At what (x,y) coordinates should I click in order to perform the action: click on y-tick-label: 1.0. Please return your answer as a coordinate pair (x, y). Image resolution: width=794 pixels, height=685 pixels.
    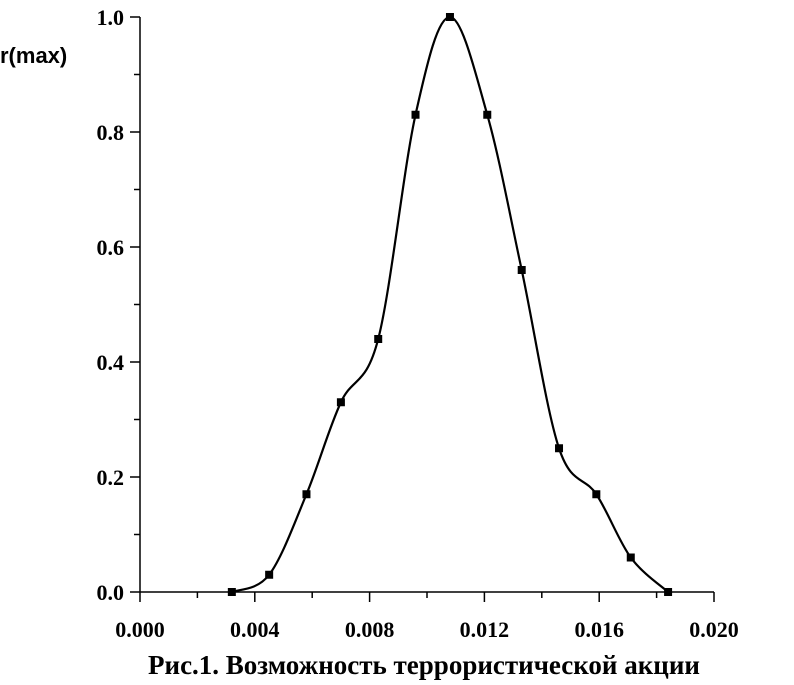
    Looking at the image, I should click on (111, 17).